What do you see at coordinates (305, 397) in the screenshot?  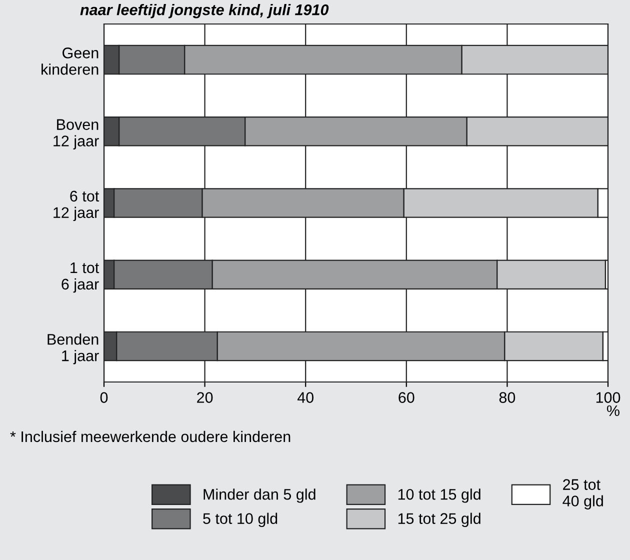 I see `x-tick-label: 40` at bounding box center [305, 397].